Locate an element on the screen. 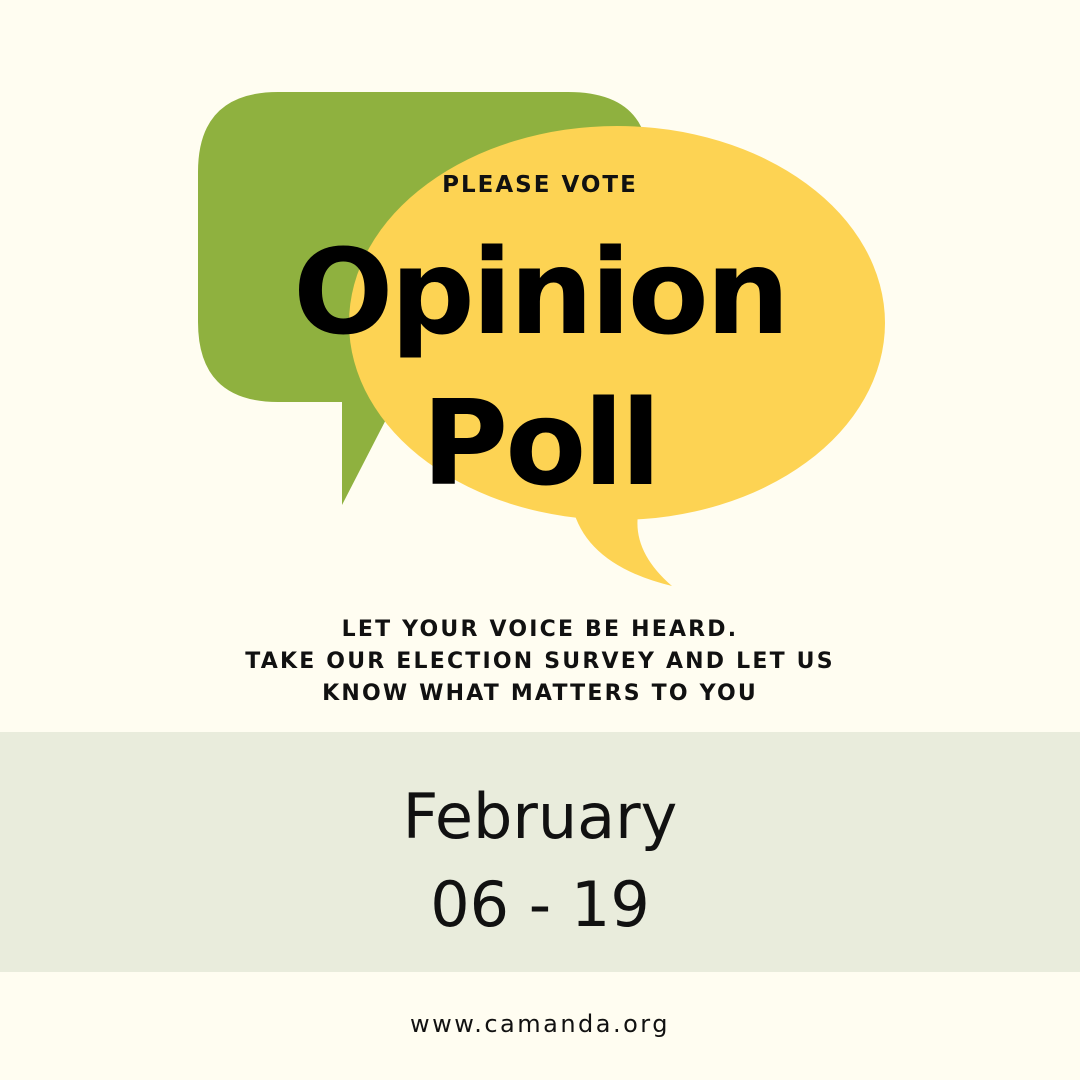  tagline-line: KNOW WHAT MATTERS TO YOU is located at coordinates (540, 693).